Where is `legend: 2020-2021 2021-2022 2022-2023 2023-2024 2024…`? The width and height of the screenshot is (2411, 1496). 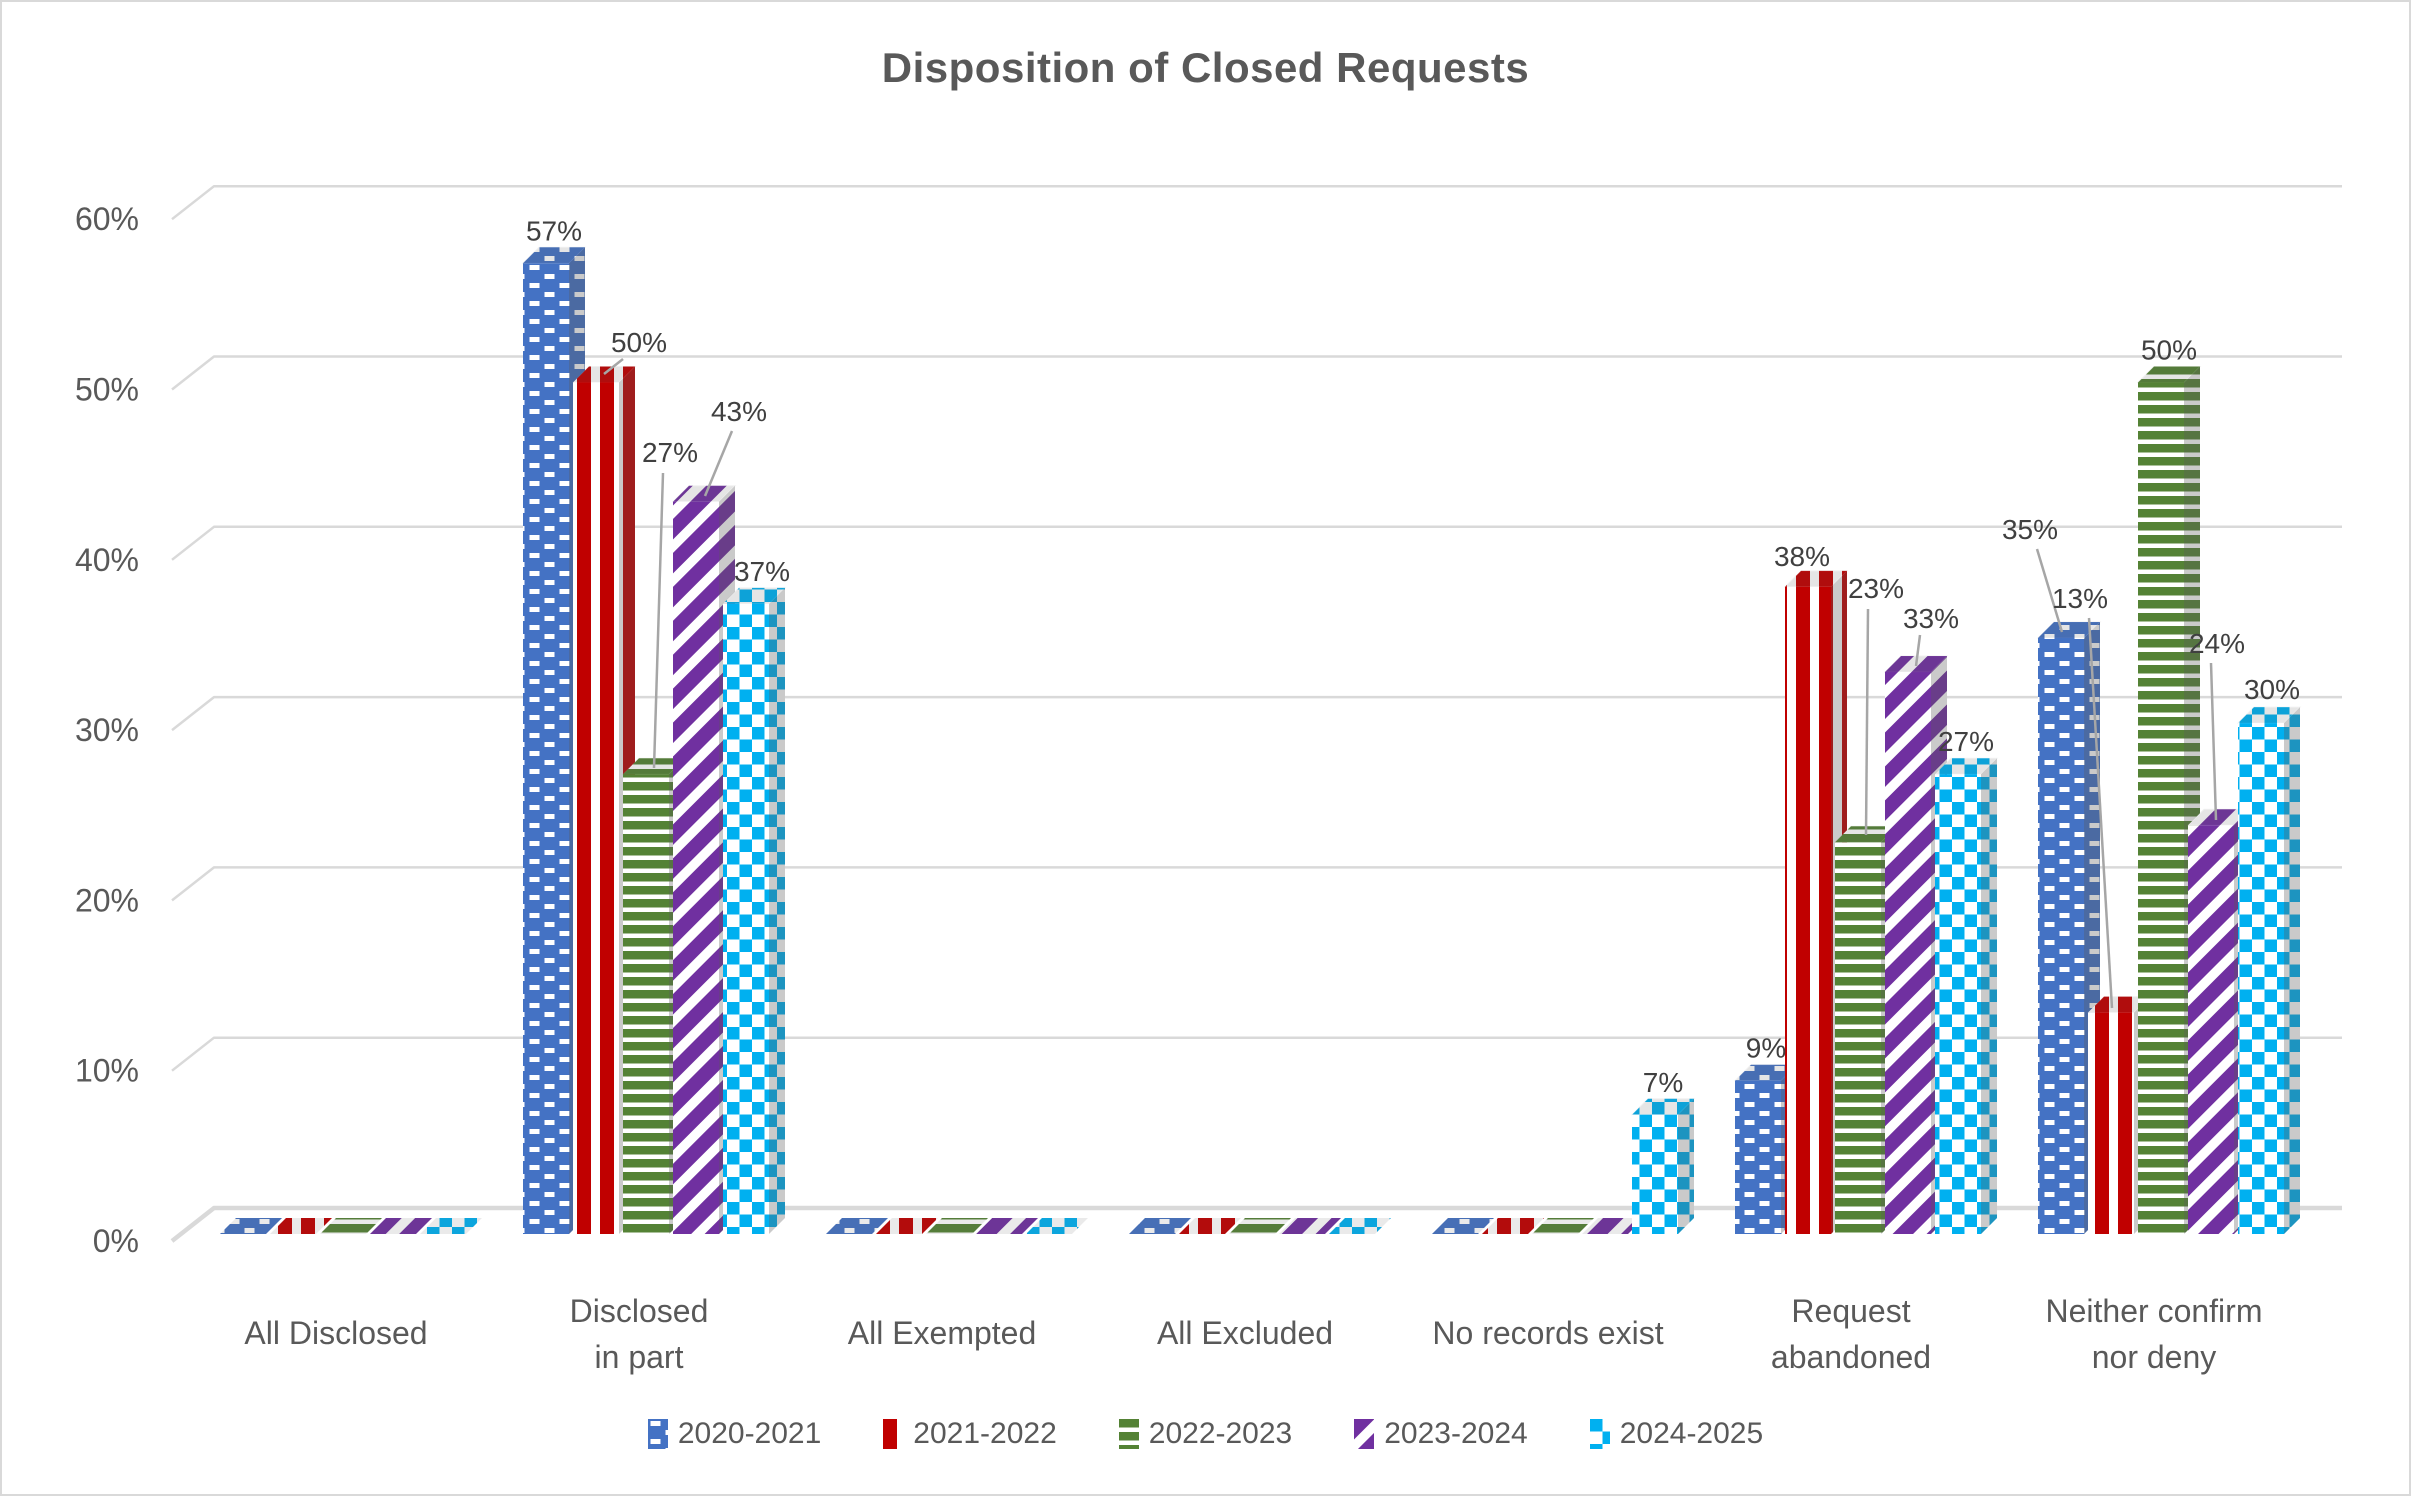 legend: 2020-2021 2021-2022 2022-2023 2023-2024 2024… is located at coordinates (1205, 1434).